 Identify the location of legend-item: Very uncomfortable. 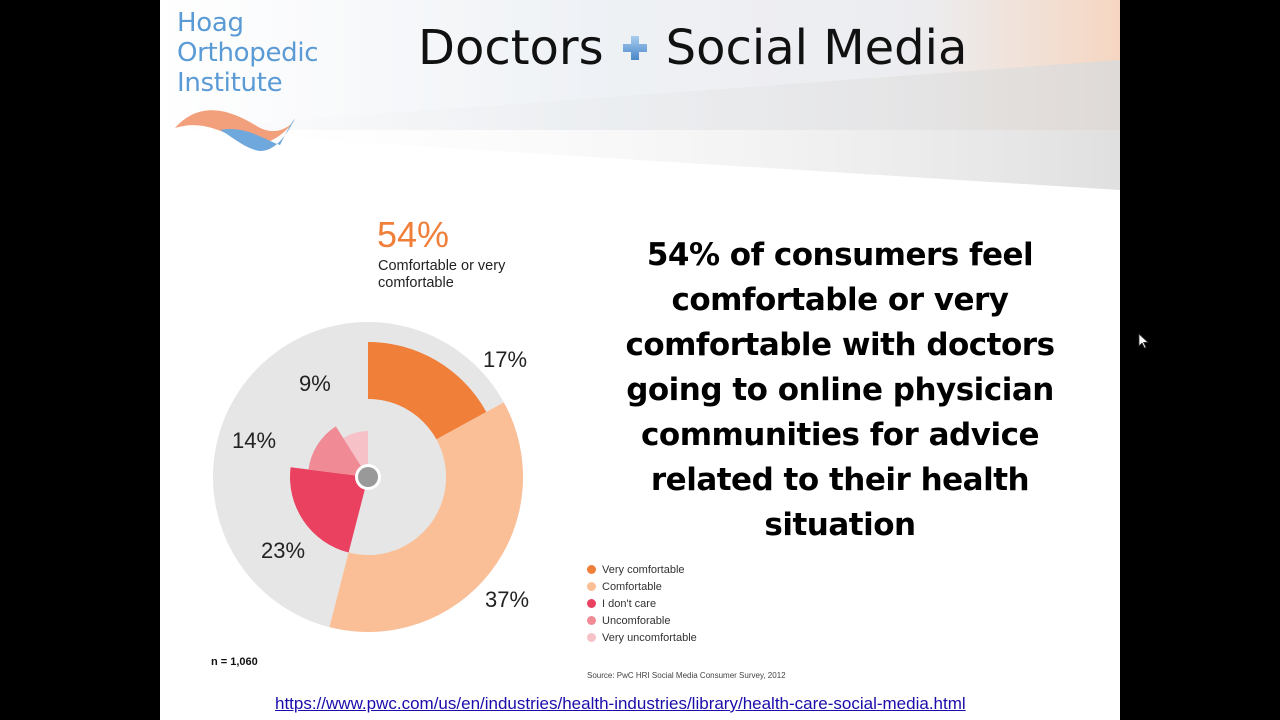
(642, 637).